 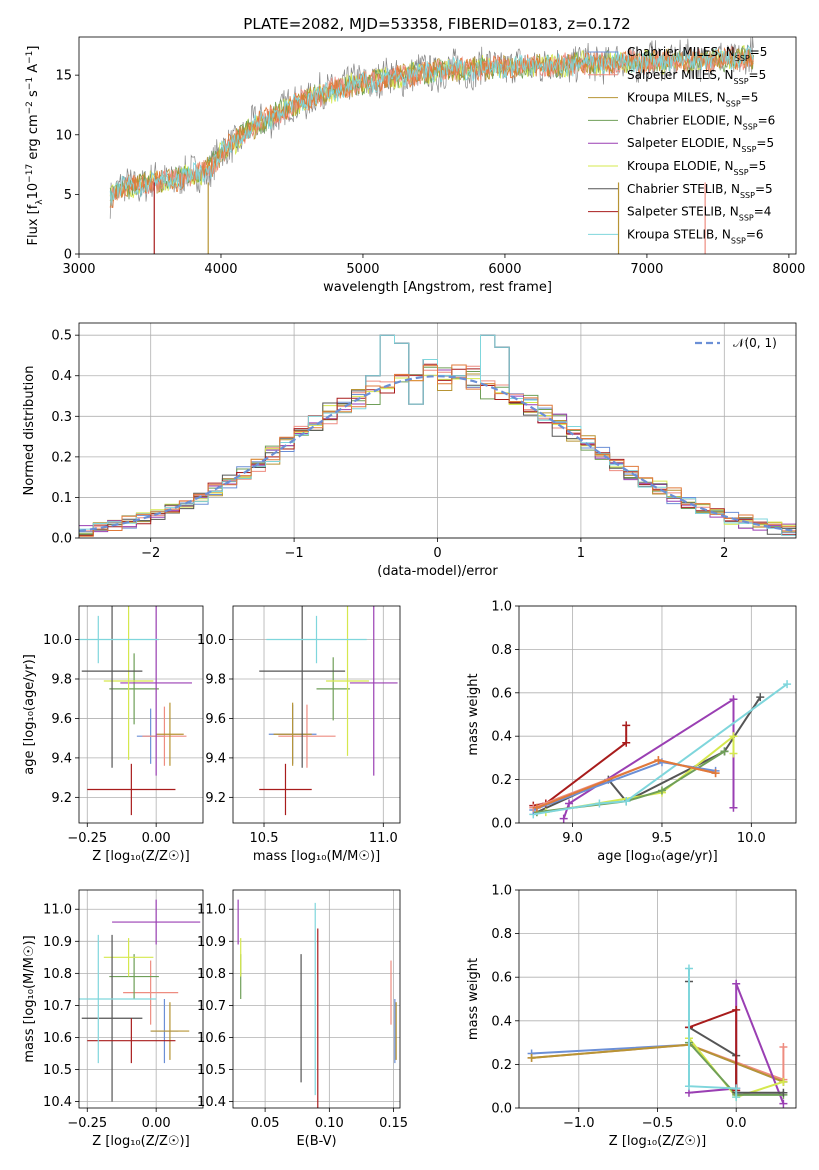 I want to click on legend-value: =5, so click(x=759, y=52).